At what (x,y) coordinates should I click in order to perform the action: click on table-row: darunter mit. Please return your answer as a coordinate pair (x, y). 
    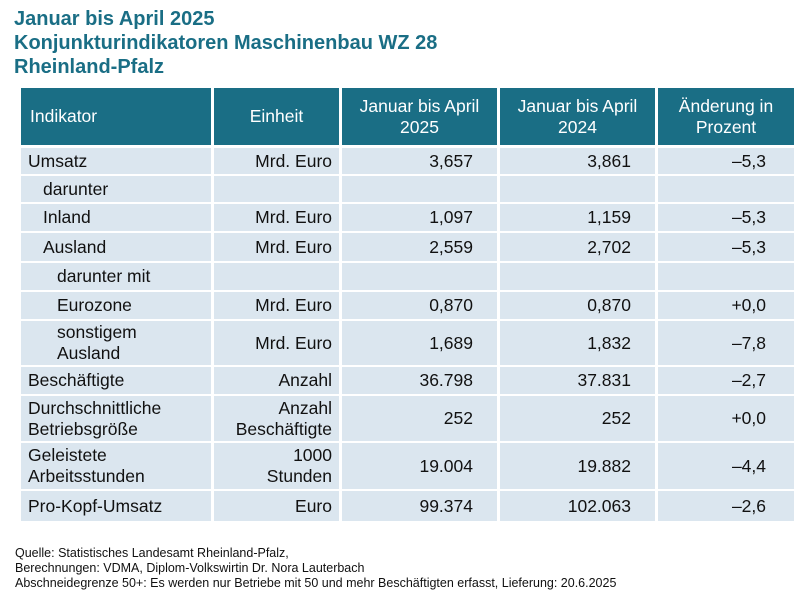
    Looking at the image, I should click on (407, 275).